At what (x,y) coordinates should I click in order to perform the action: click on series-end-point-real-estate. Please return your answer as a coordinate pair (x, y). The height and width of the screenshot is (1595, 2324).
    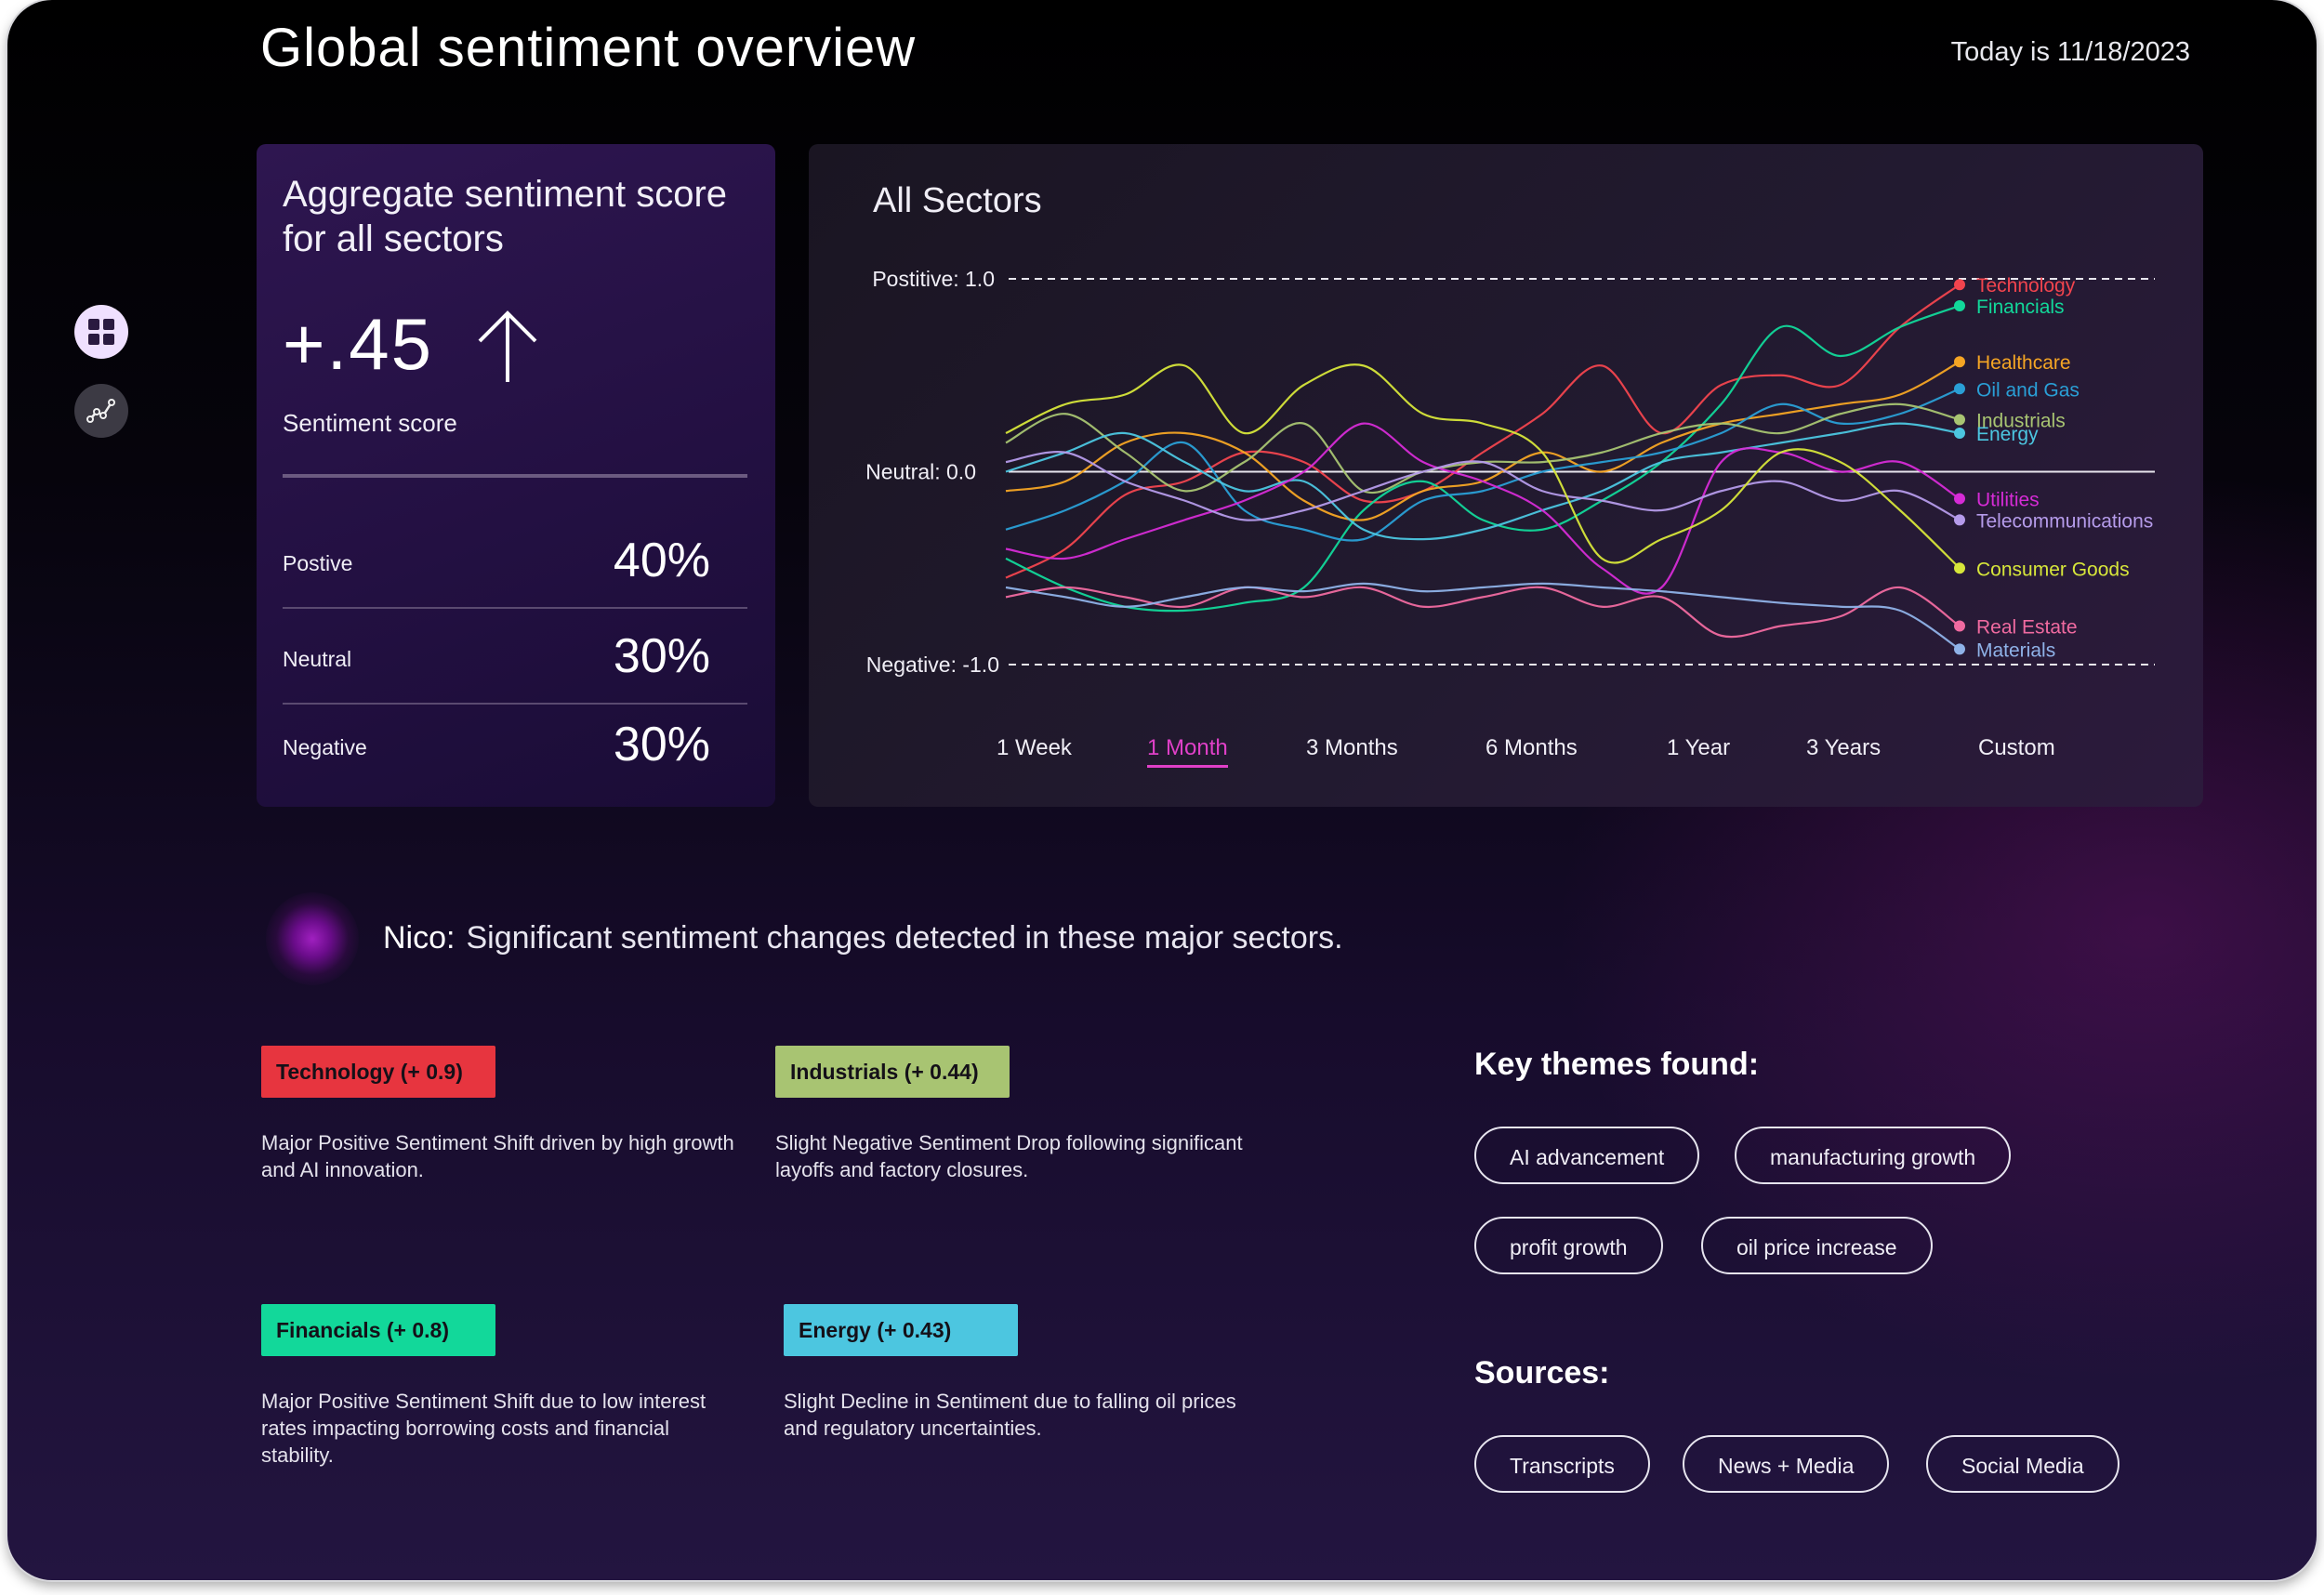
    Looking at the image, I should click on (1959, 626).